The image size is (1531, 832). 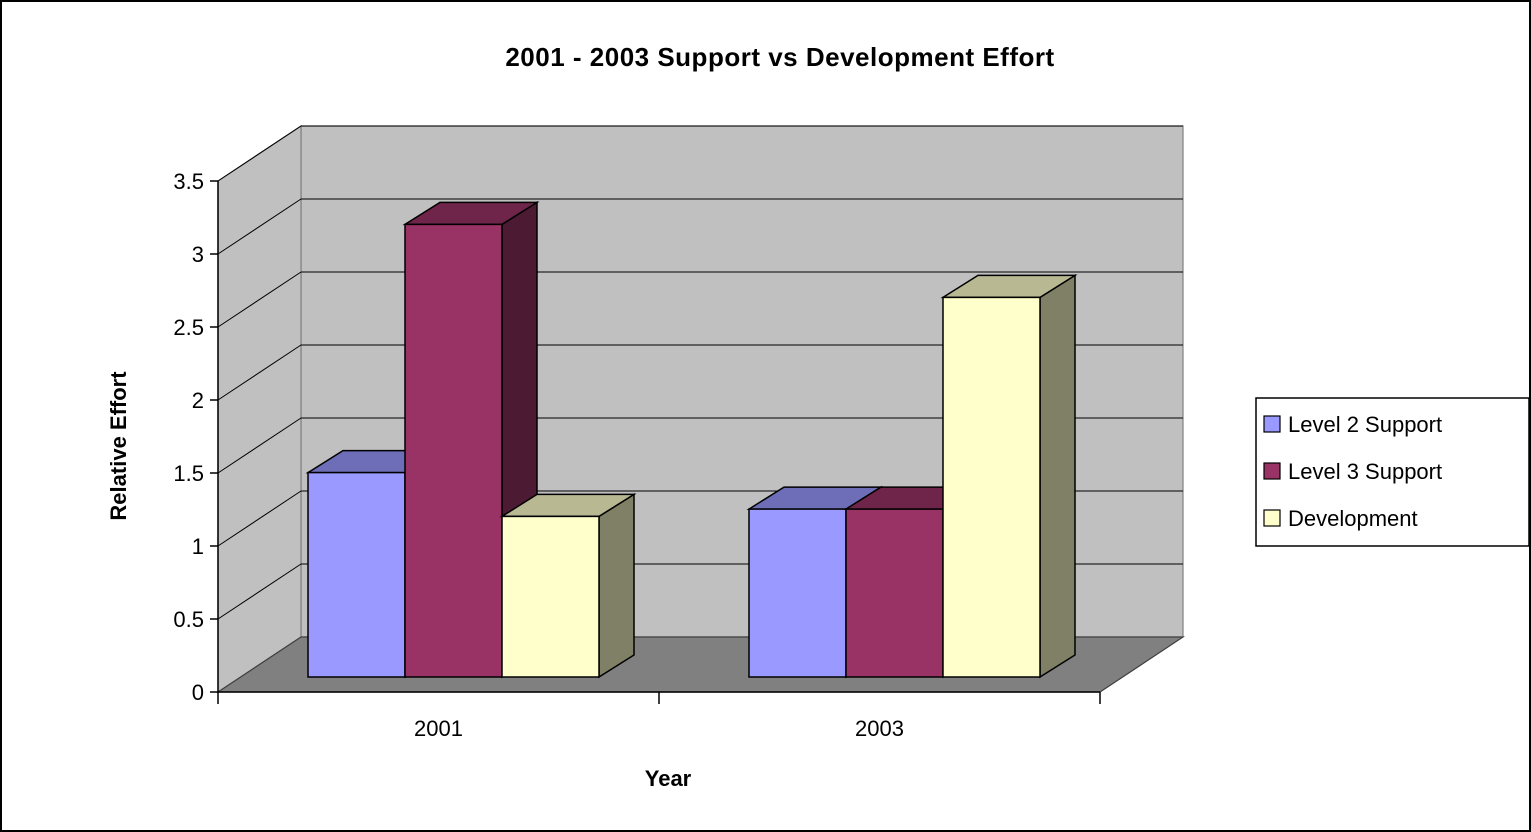 I want to click on legend-box, so click(x=1392, y=472).